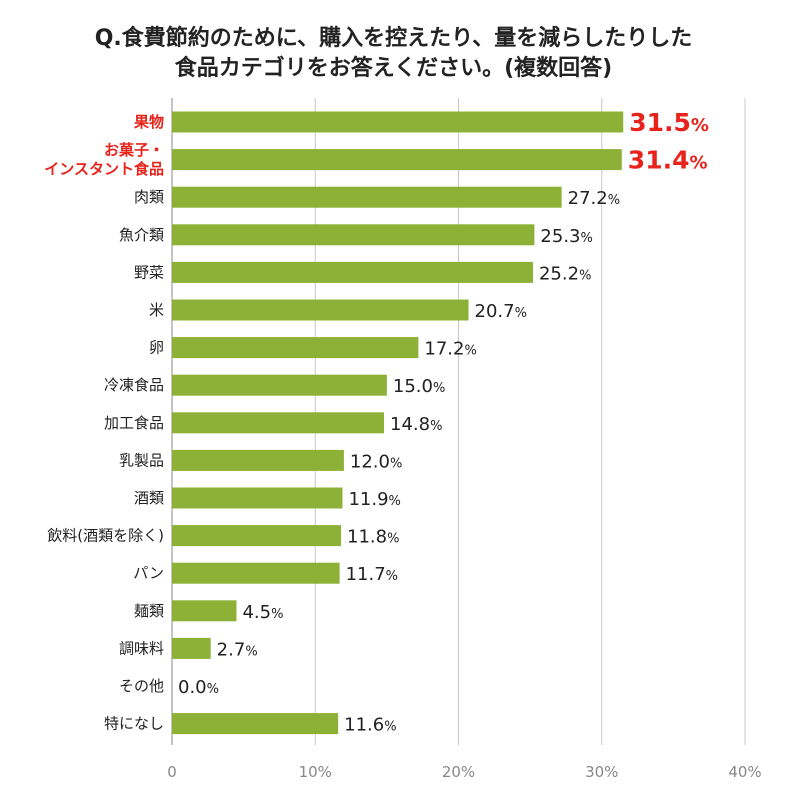 The width and height of the screenshot is (787, 800). What do you see at coordinates (141, 235) in the screenshot?
I see `category-label: 魚介類` at bounding box center [141, 235].